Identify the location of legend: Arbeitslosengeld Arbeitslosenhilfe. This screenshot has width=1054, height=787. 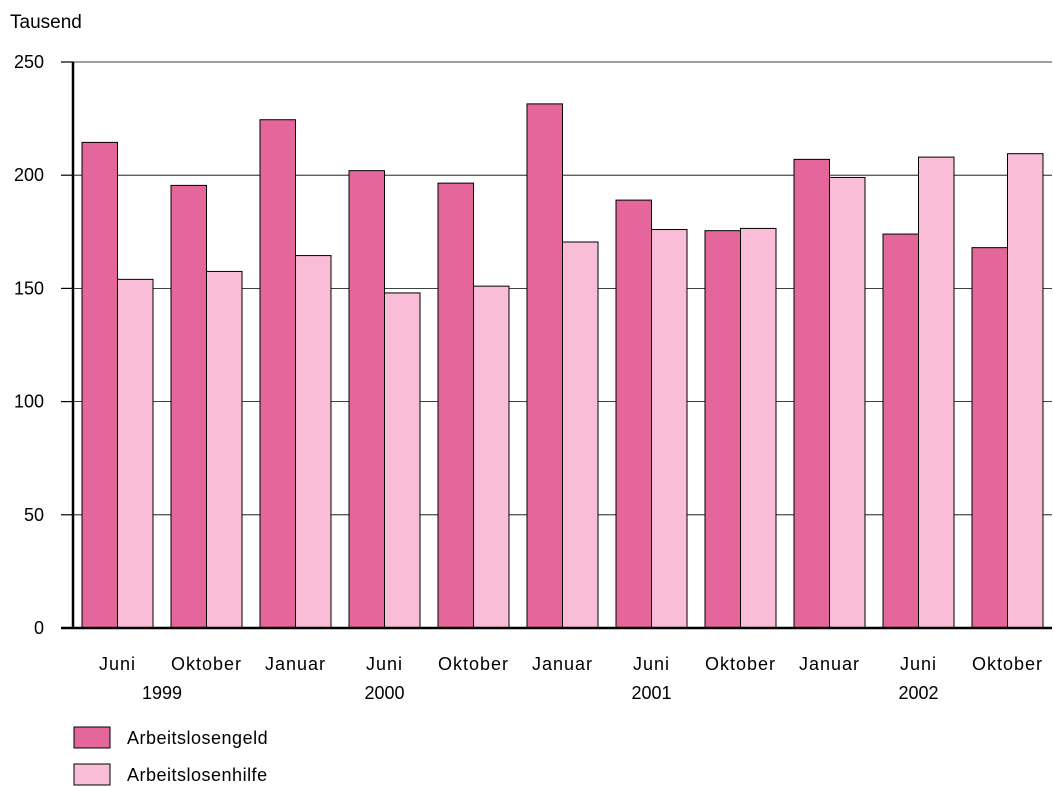
(170, 756).